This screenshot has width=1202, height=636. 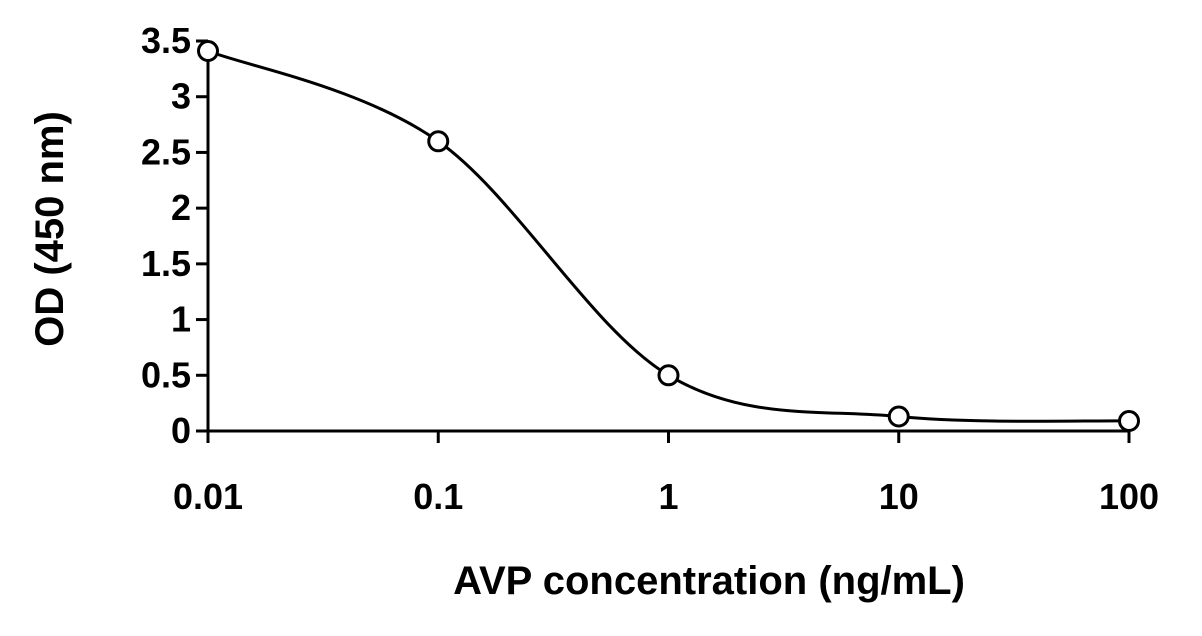 I want to click on x-axis: 0.01 0.1 1 10 100, so click(x=666, y=473).